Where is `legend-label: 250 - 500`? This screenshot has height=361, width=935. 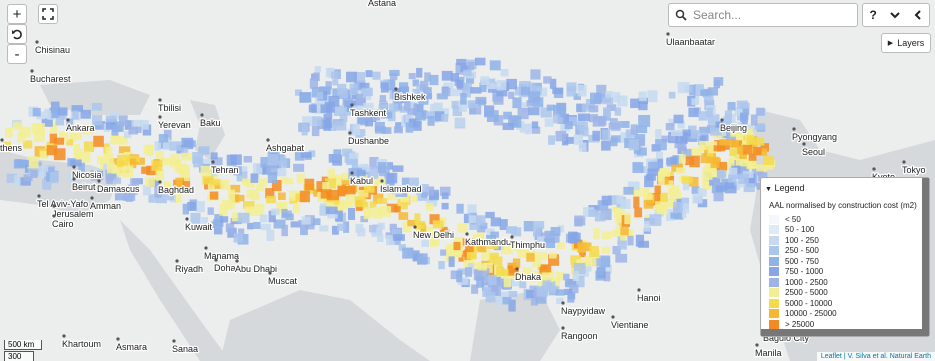
legend-label: 250 - 500 is located at coordinates (802, 251).